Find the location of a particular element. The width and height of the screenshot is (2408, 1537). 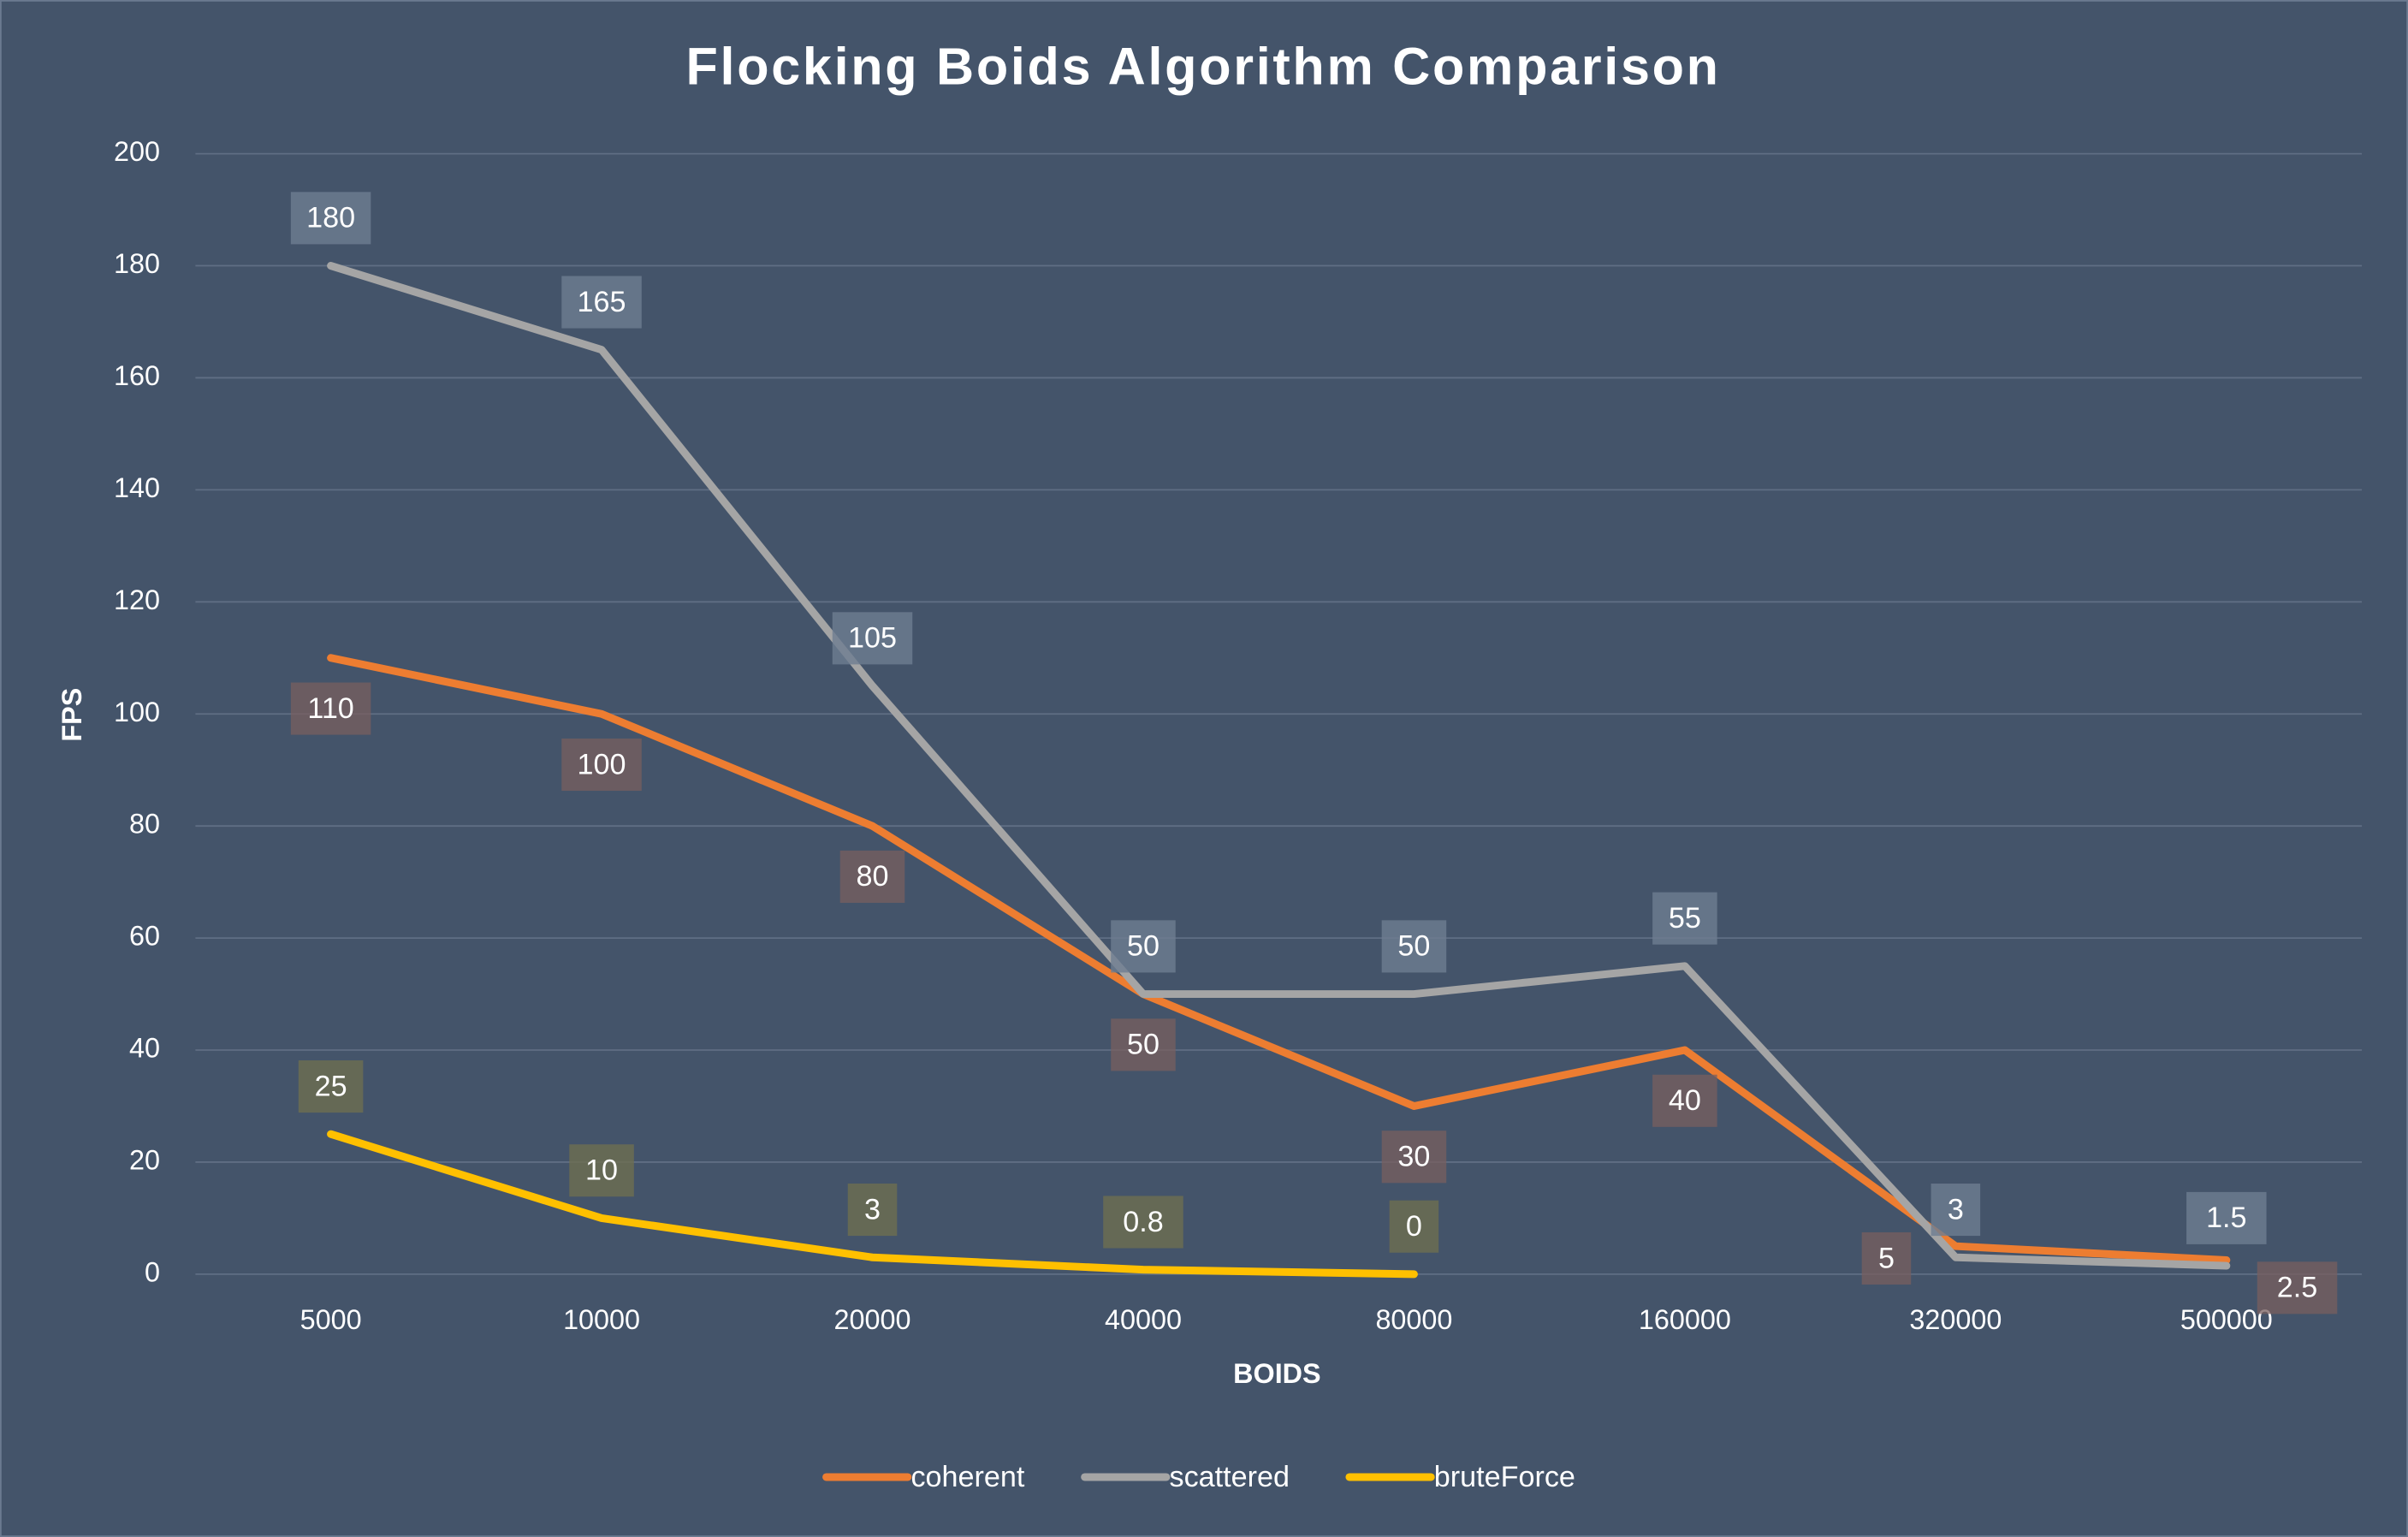

x-tick-label: 10000 is located at coordinates (601, 1319).